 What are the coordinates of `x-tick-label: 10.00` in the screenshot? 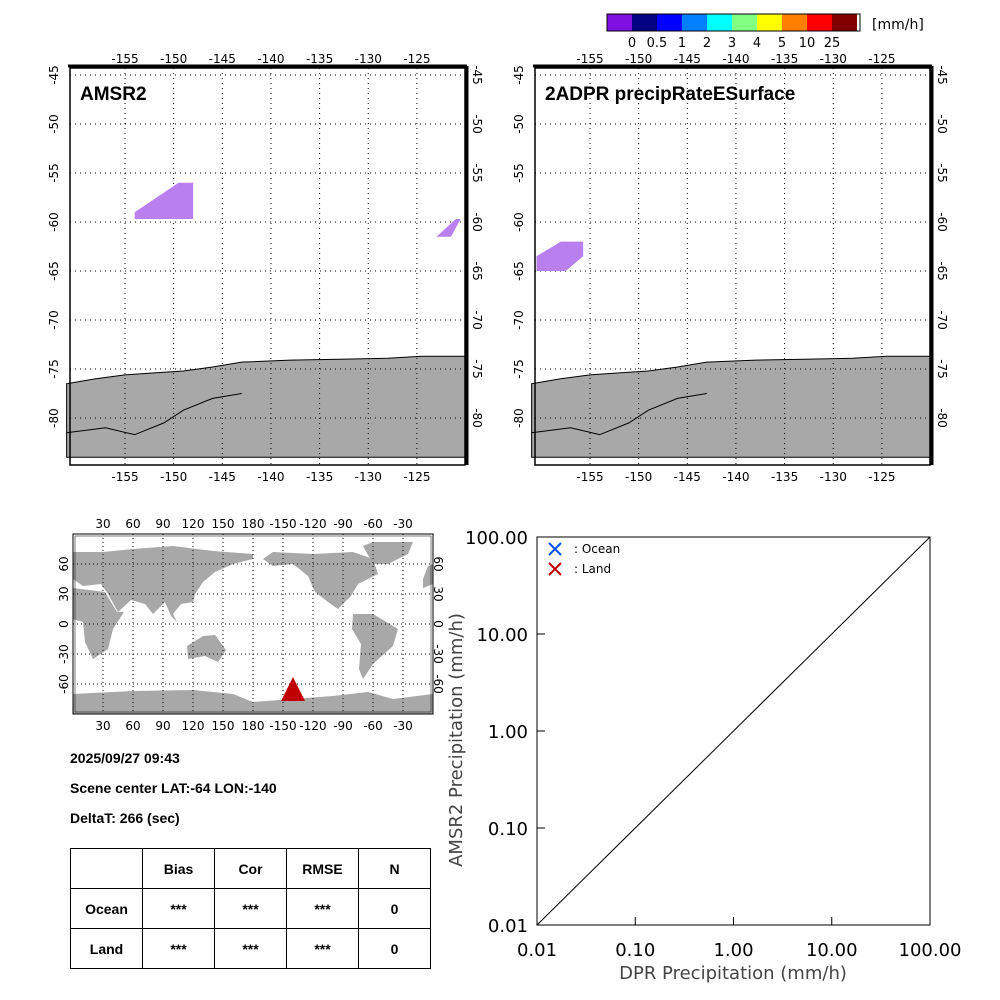 It's located at (832, 950).